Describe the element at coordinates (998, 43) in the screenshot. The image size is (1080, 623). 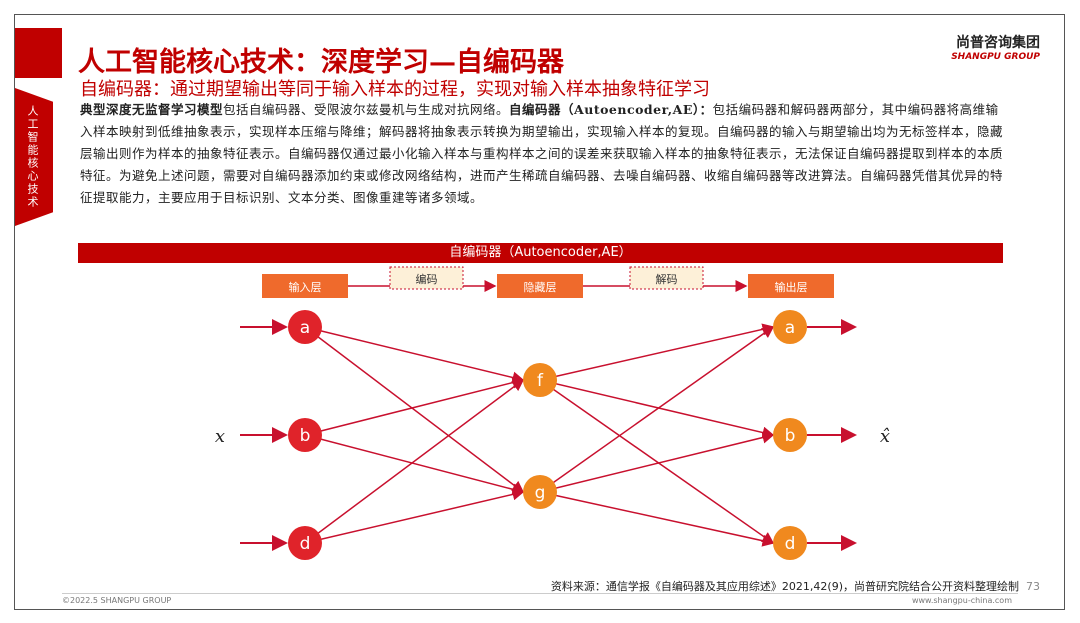
I see `logo-cn: 尚普咨询集团` at that location.